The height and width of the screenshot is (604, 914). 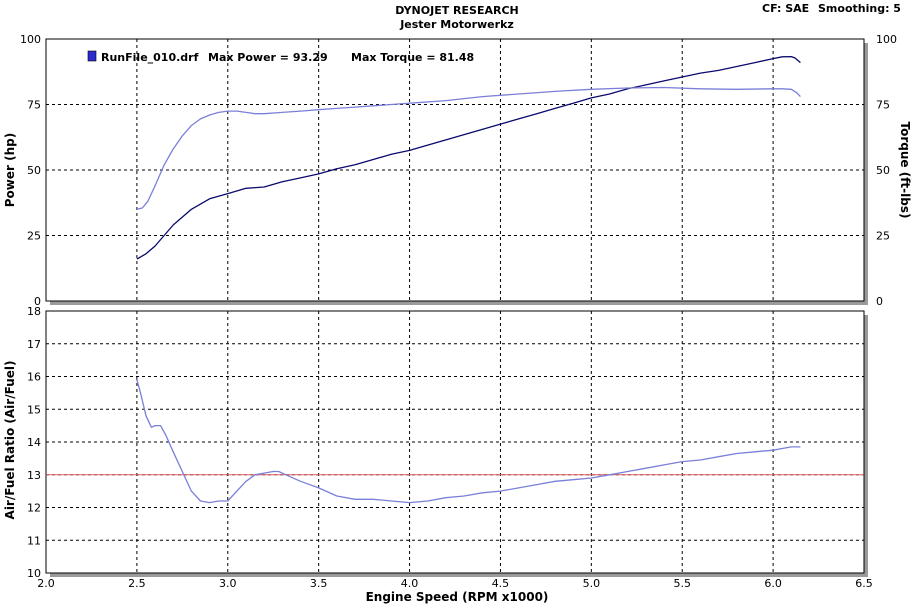 I want to click on y-tick-label: 10, so click(x=34, y=573).